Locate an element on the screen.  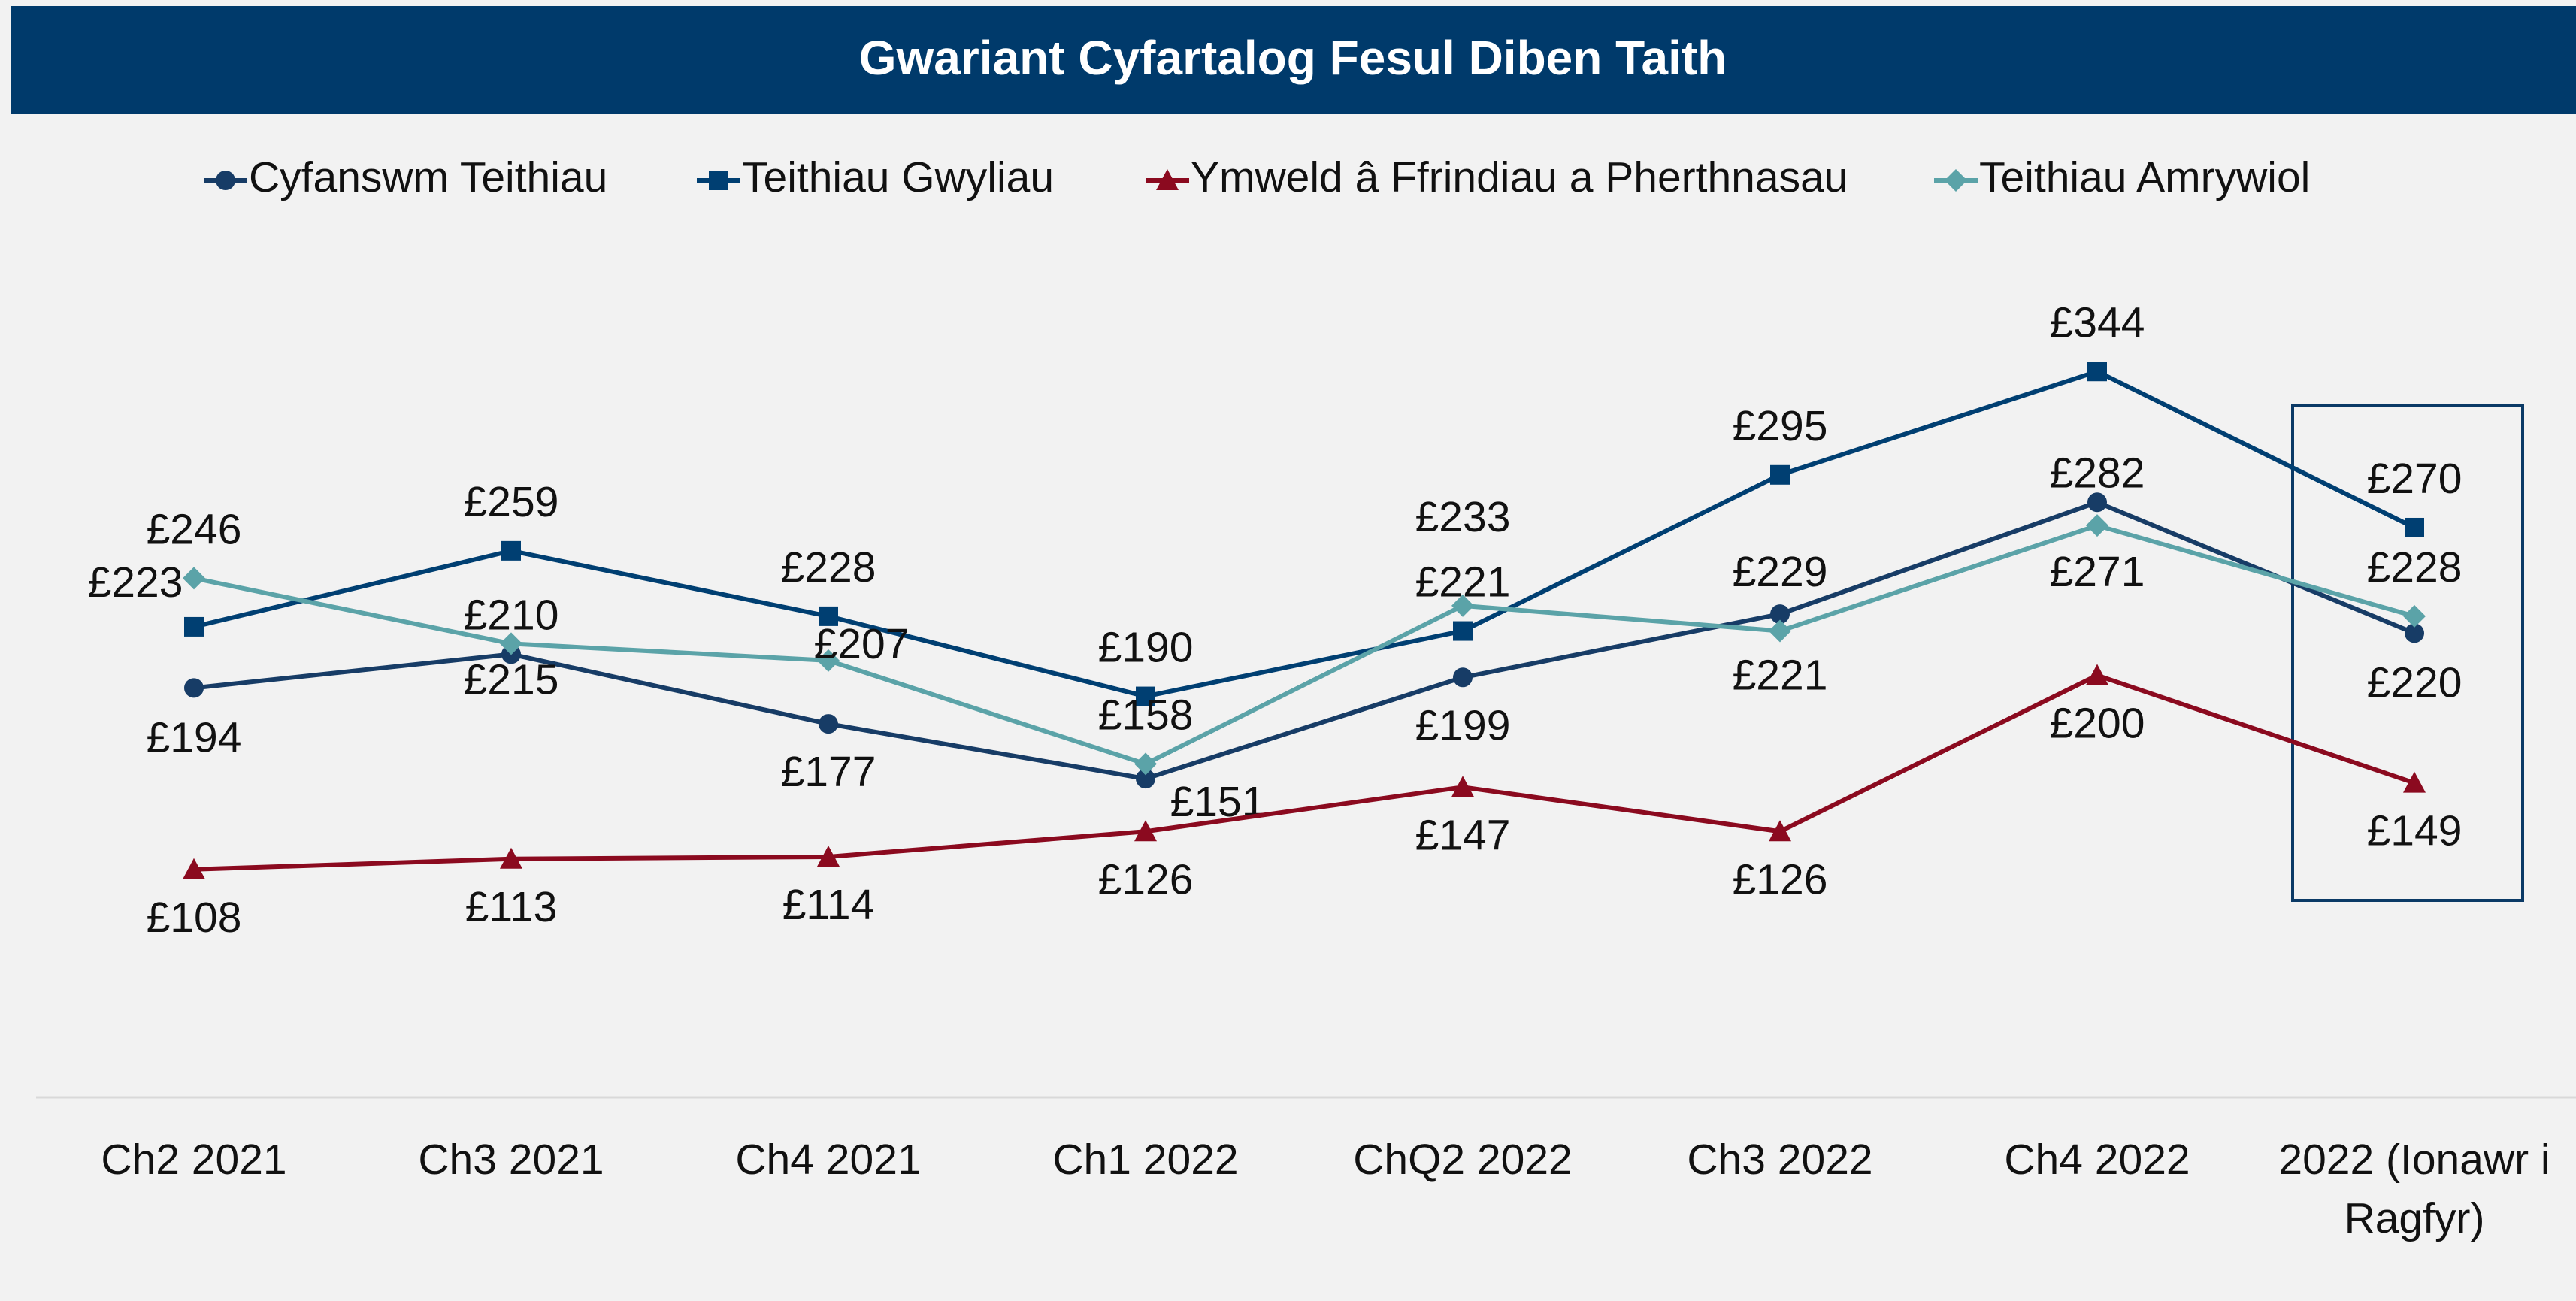
data-label: £199 is located at coordinates (1463, 725).